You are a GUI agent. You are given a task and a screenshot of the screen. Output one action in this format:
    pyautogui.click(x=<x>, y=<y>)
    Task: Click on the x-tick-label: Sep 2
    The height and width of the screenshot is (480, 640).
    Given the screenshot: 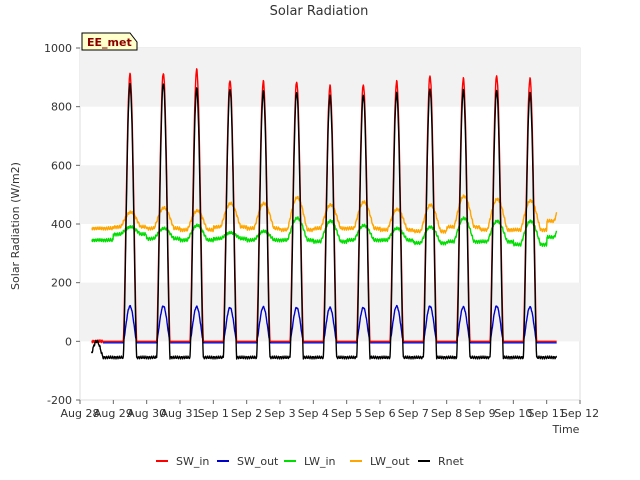 What is the action you would take?
    pyautogui.click(x=246, y=413)
    